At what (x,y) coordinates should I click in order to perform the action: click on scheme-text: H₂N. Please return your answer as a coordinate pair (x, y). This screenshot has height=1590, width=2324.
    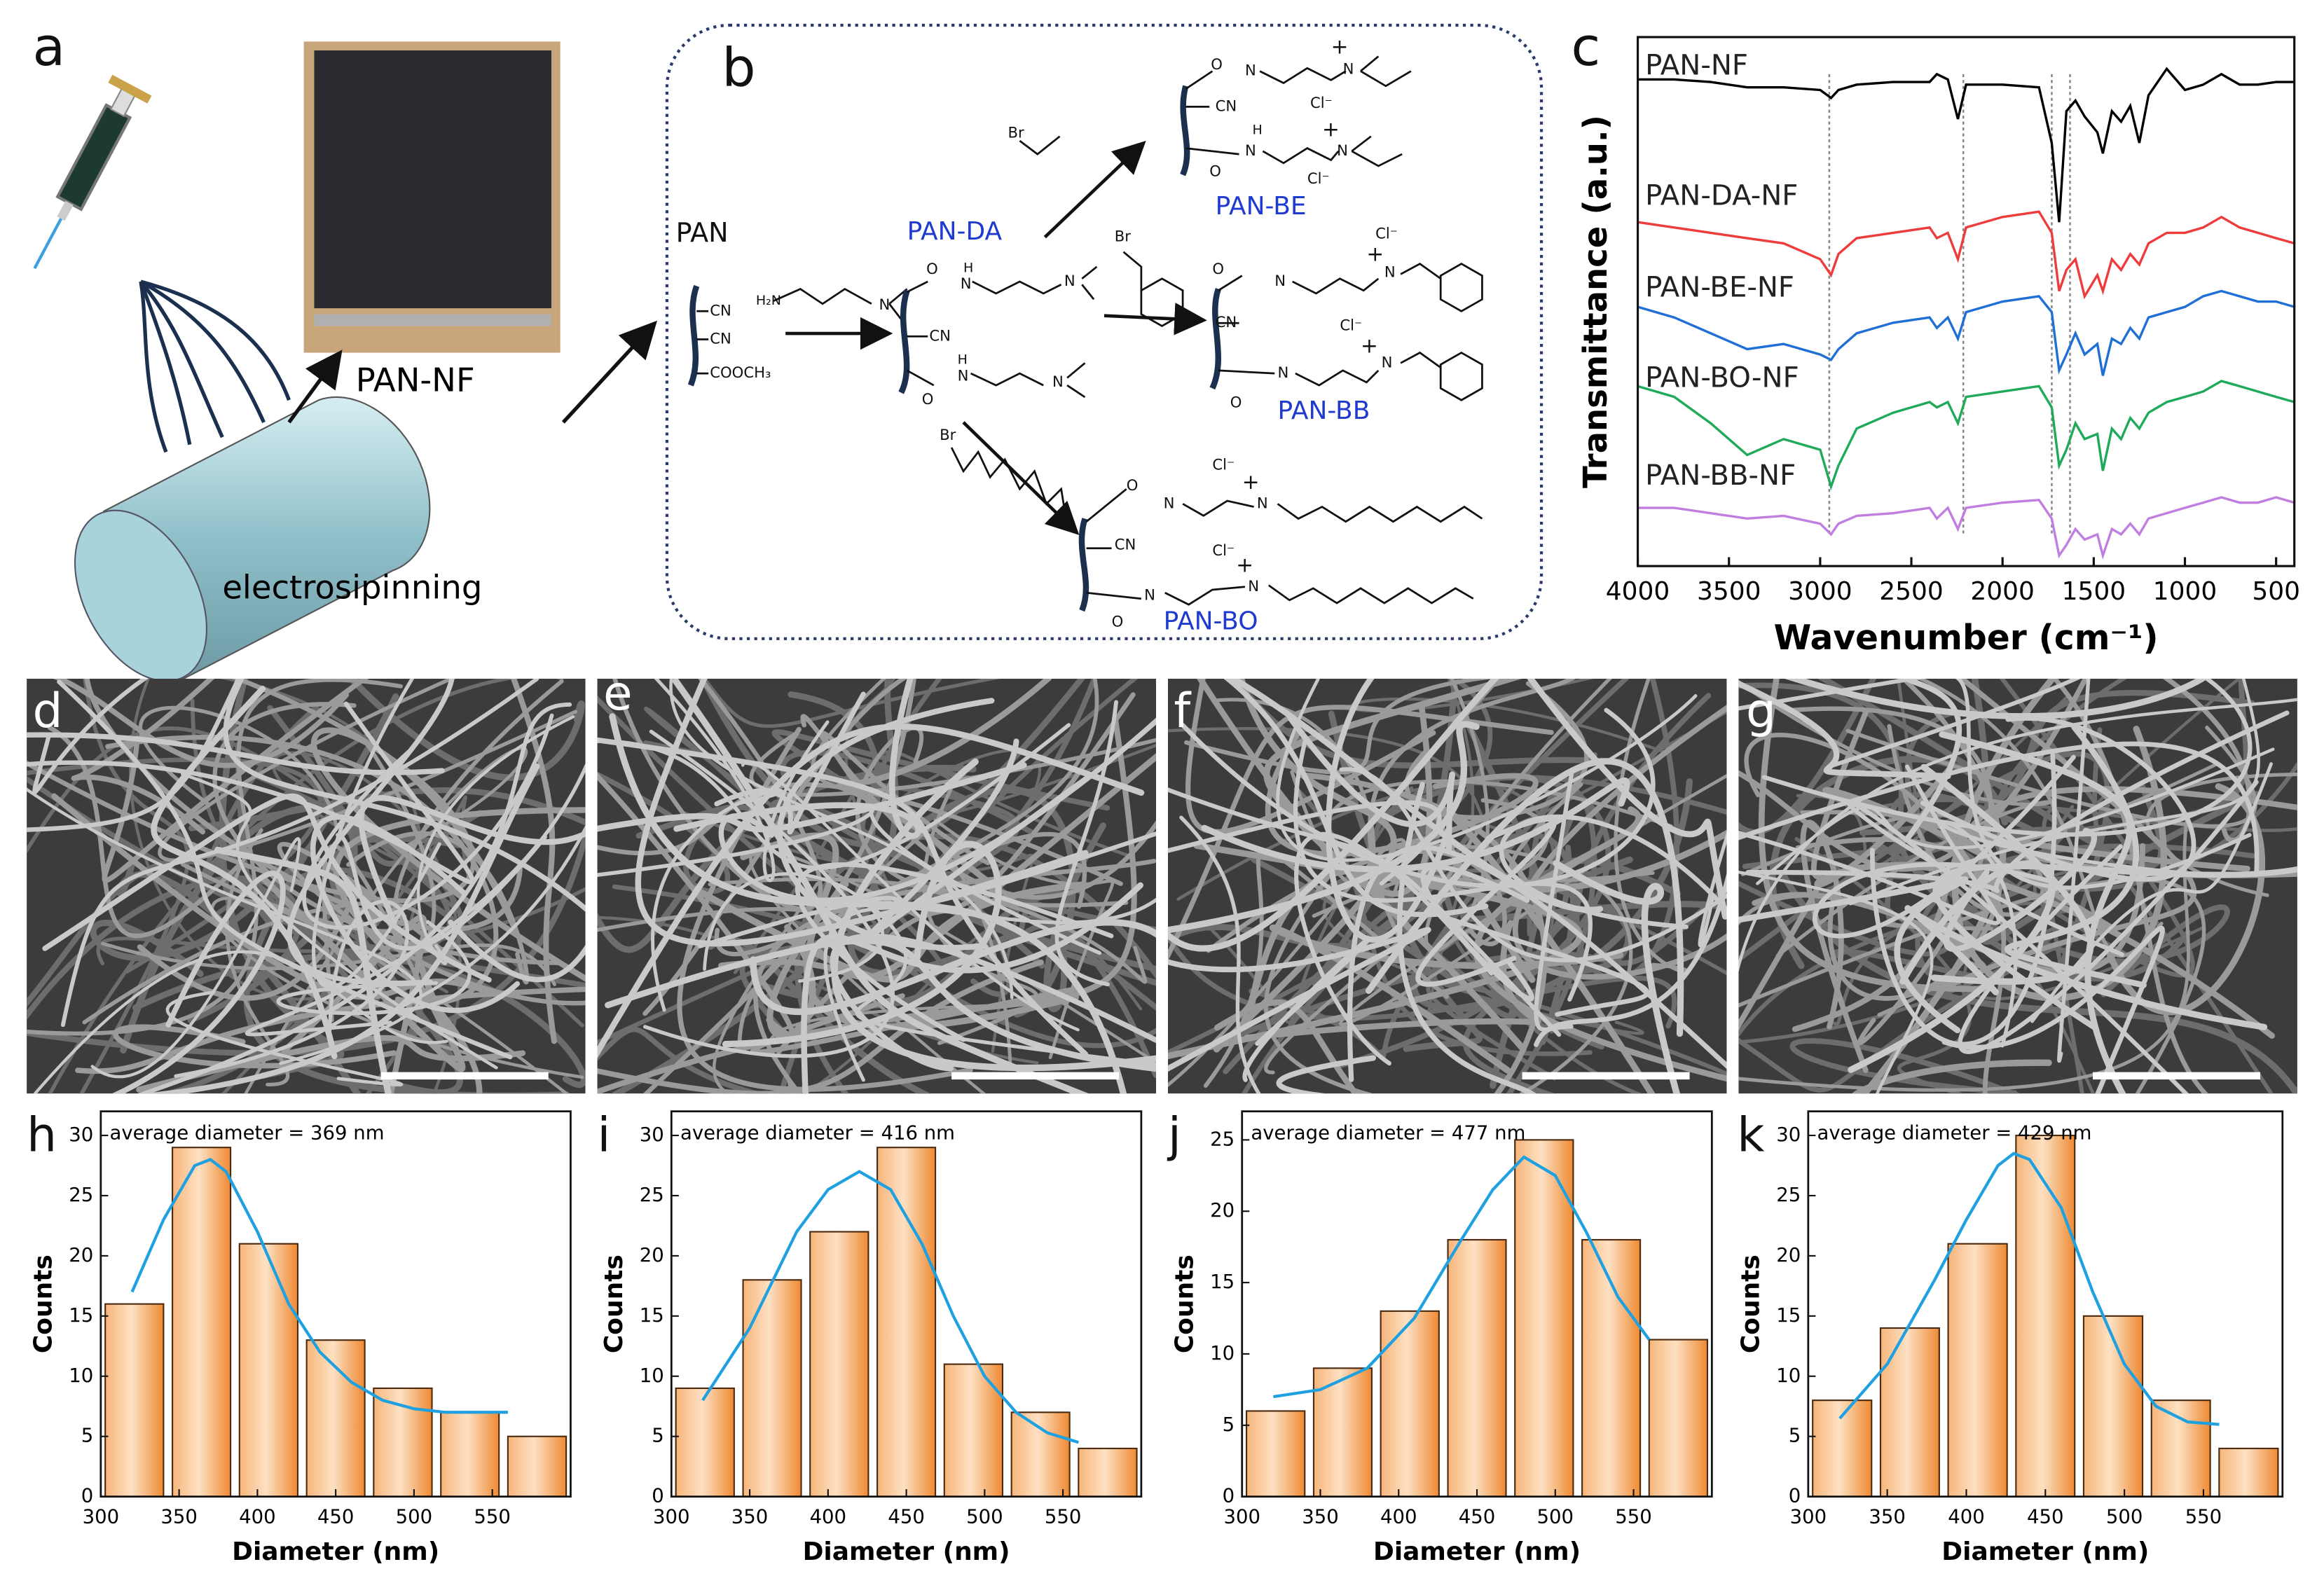
    Looking at the image, I should click on (769, 300).